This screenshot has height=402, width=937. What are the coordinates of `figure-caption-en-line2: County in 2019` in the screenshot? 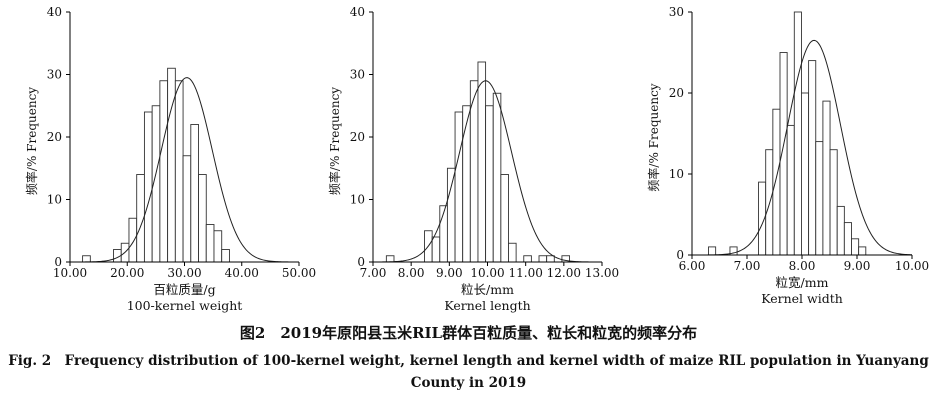 It's located at (468, 383).